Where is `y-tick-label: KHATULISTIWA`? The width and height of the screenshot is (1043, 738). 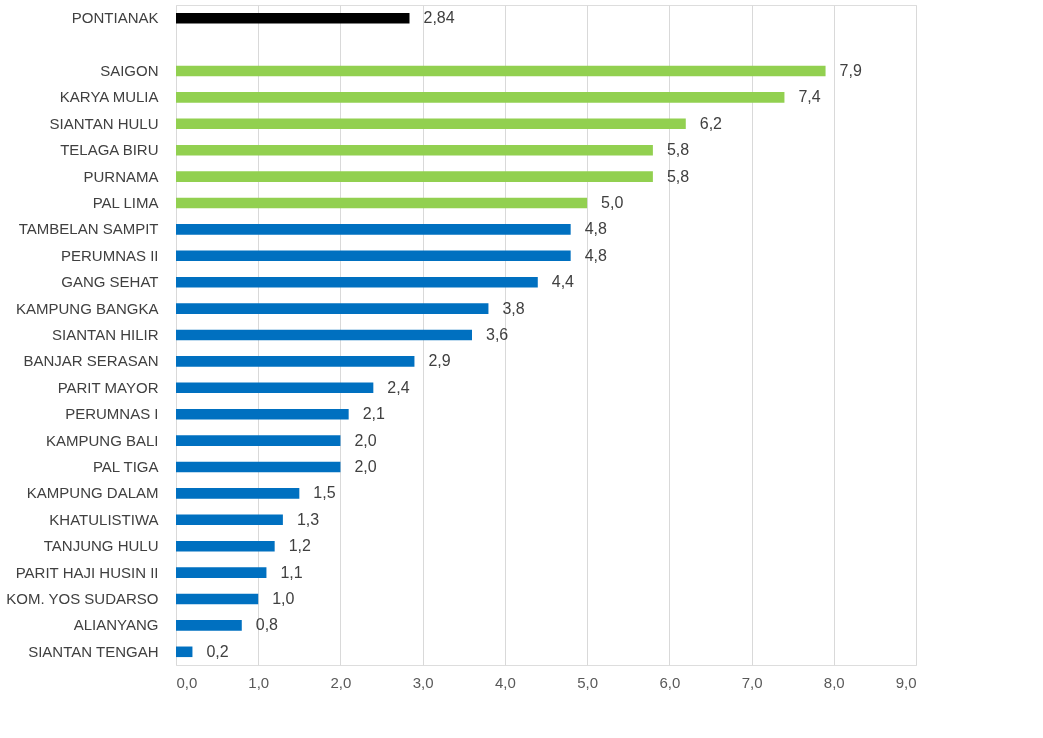
y-tick-label: KHATULISTIWA is located at coordinates (104, 519).